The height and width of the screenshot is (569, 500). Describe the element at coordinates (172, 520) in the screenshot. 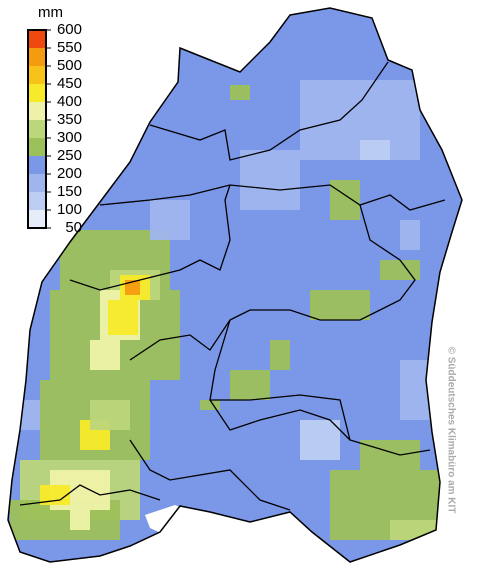

I see `lake` at that location.